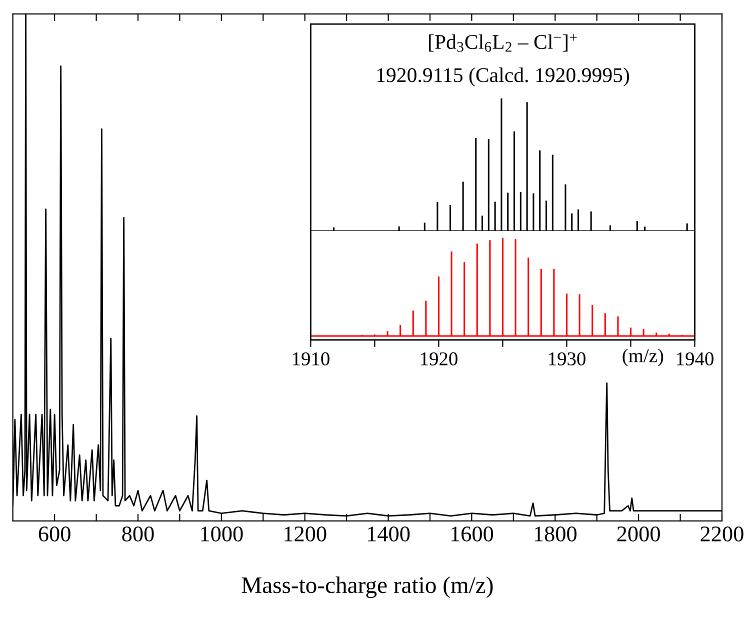 This screenshot has height=633, width=756. Describe the element at coordinates (311, 359) in the screenshot. I see `x-tick-label: 1910` at that location.